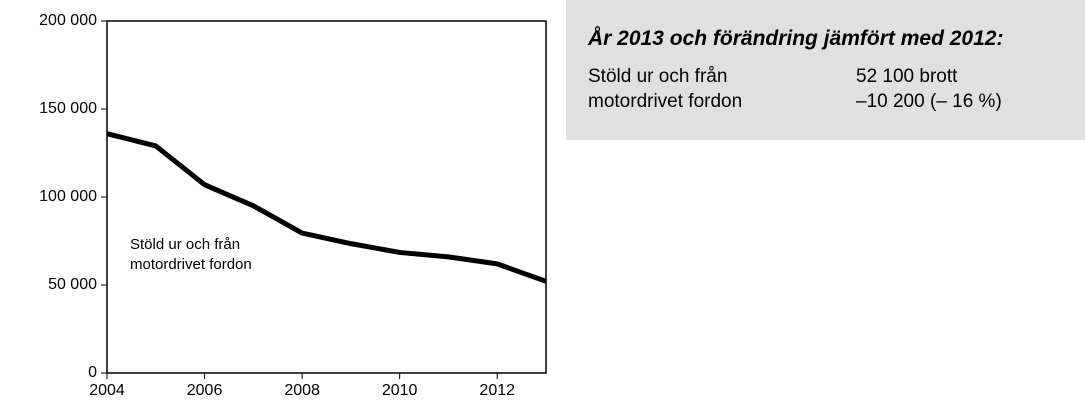  Describe the element at coordinates (68, 20) in the screenshot. I see `y-tick-label: 200 000` at that location.